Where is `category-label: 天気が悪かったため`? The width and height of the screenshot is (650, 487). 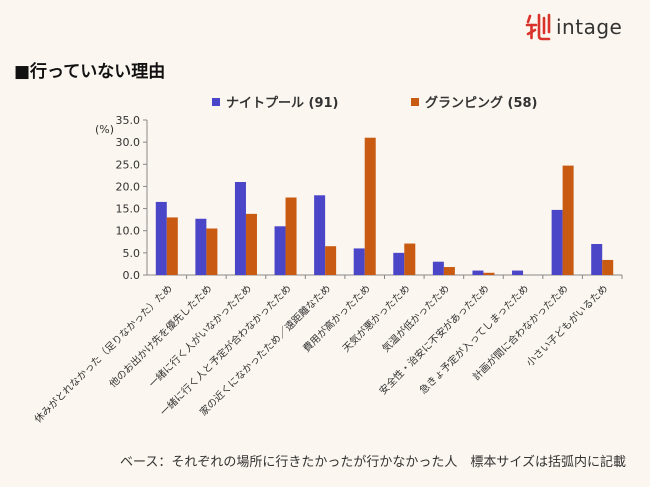
category-label: 天気が悪かったため is located at coordinates (376, 318).